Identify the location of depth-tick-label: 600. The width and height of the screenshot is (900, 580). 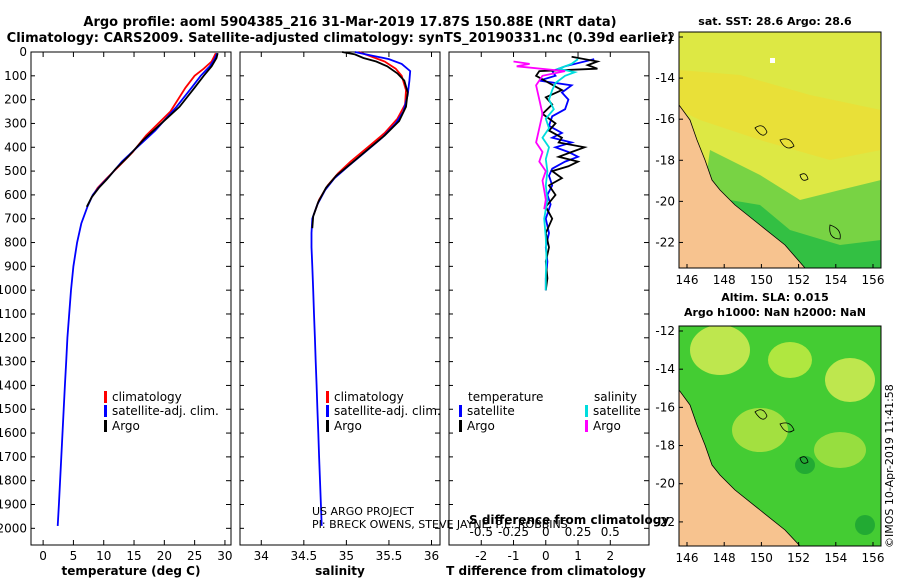
(15, 195).